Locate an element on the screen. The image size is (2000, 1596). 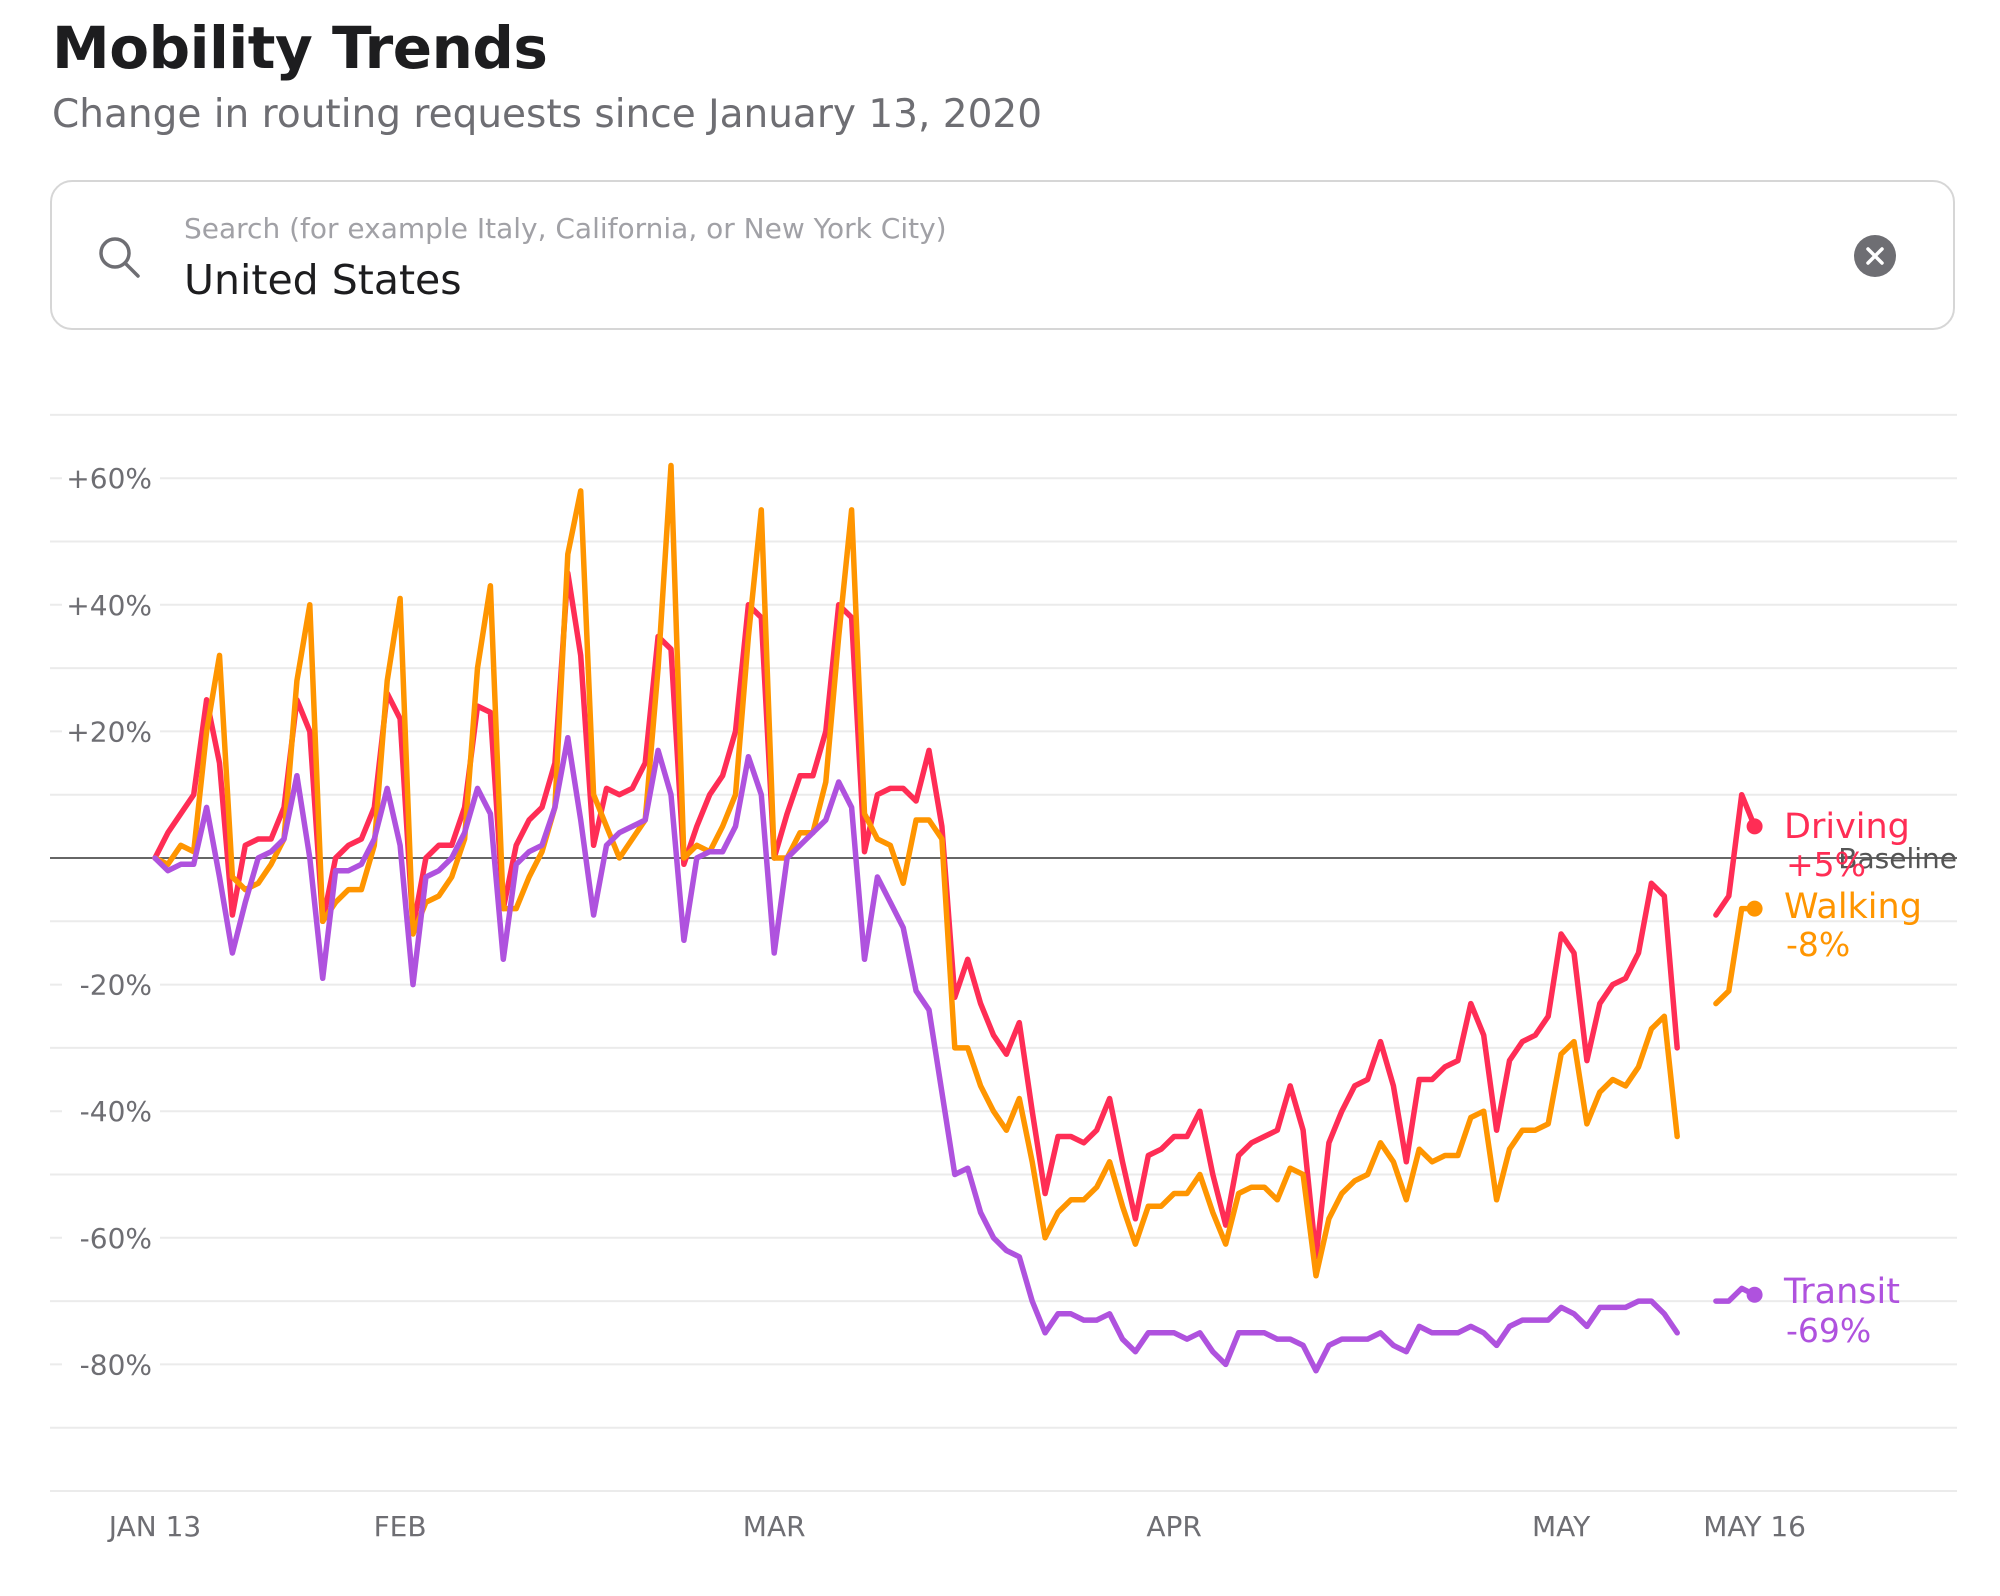
x-tick-label: FEB is located at coordinates (400, 1526).